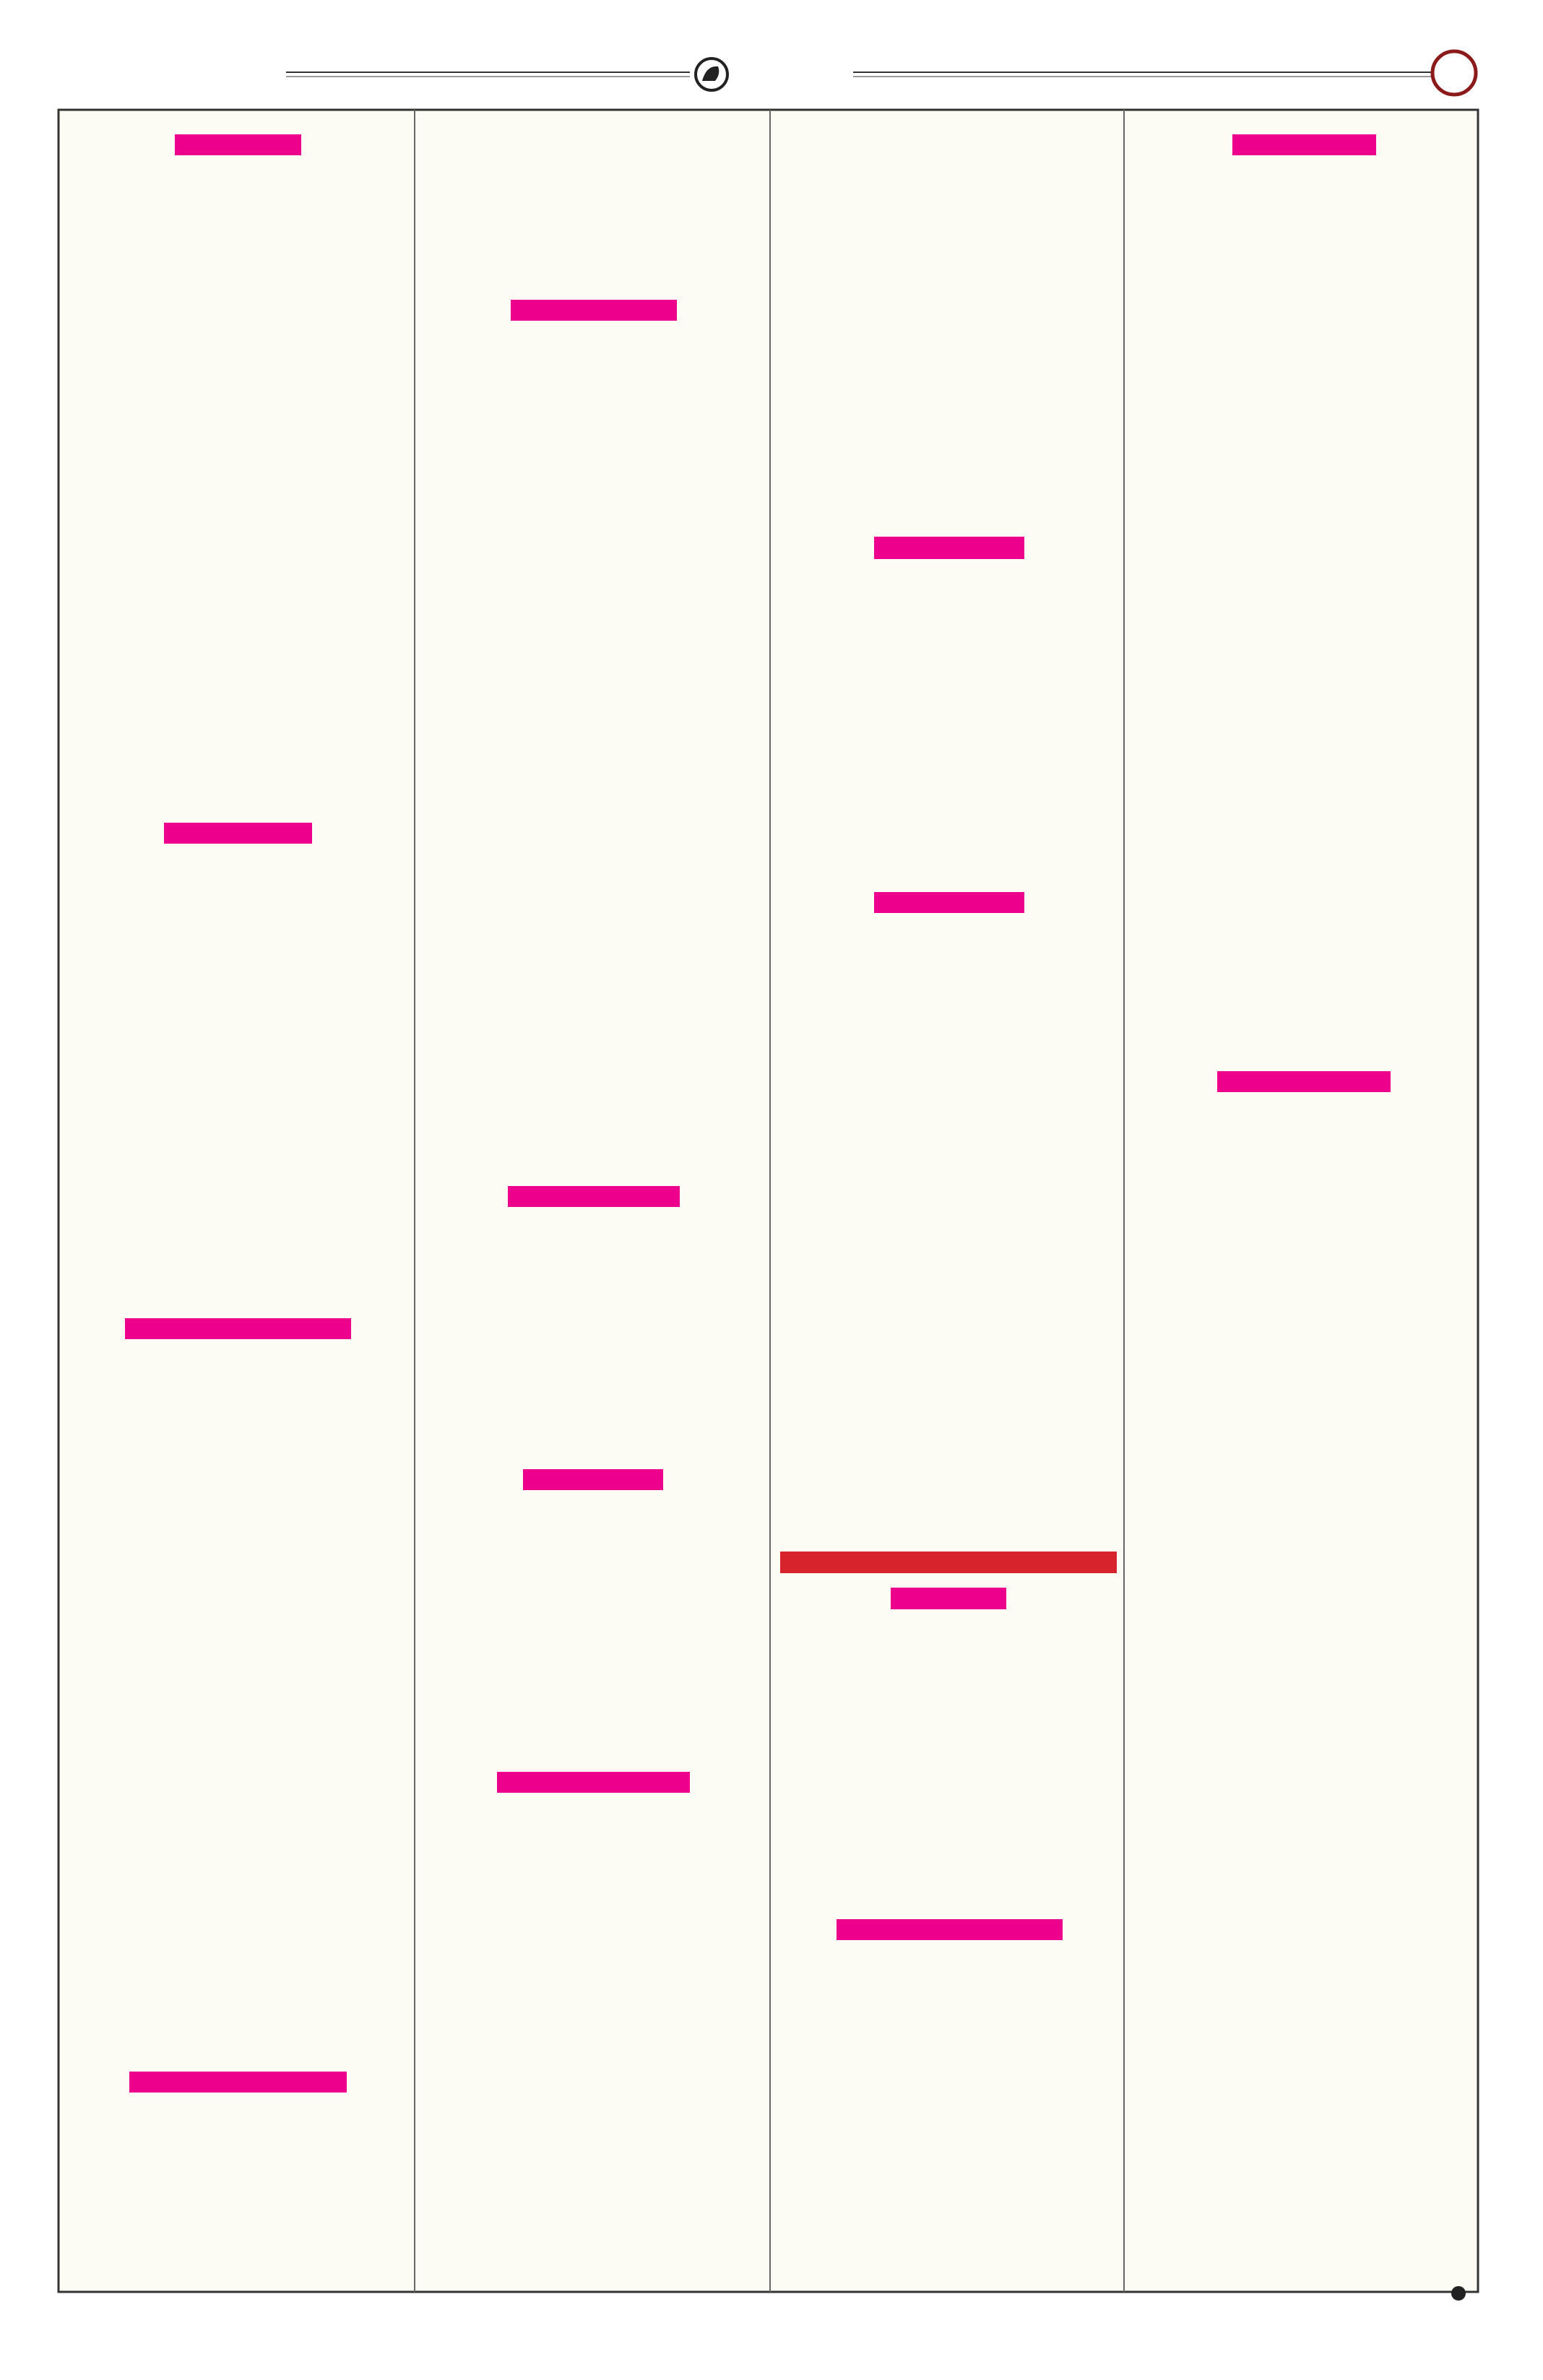  I want to click on header-emblem-icon, so click(710, 73).